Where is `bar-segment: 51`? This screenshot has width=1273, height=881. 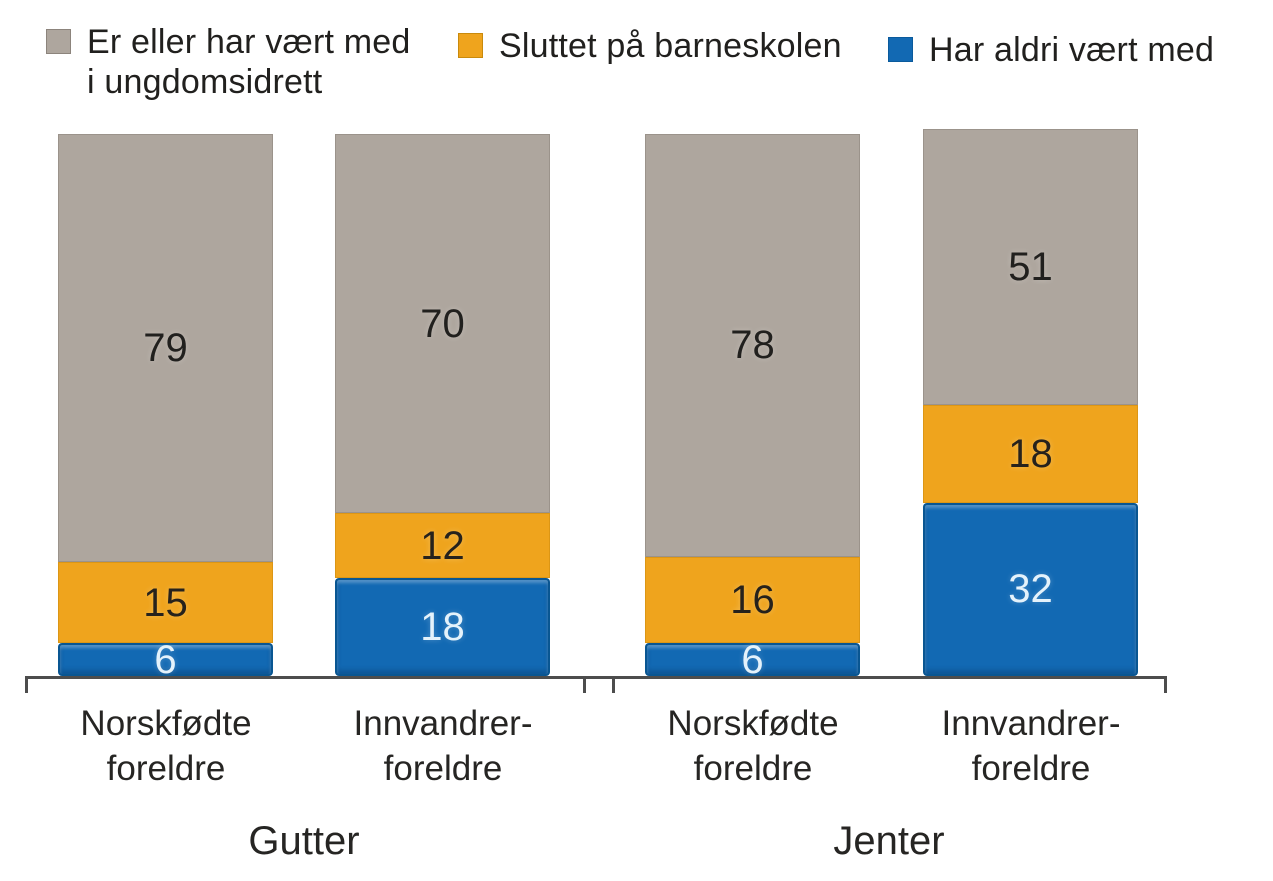
bar-segment: 51 is located at coordinates (1030, 266).